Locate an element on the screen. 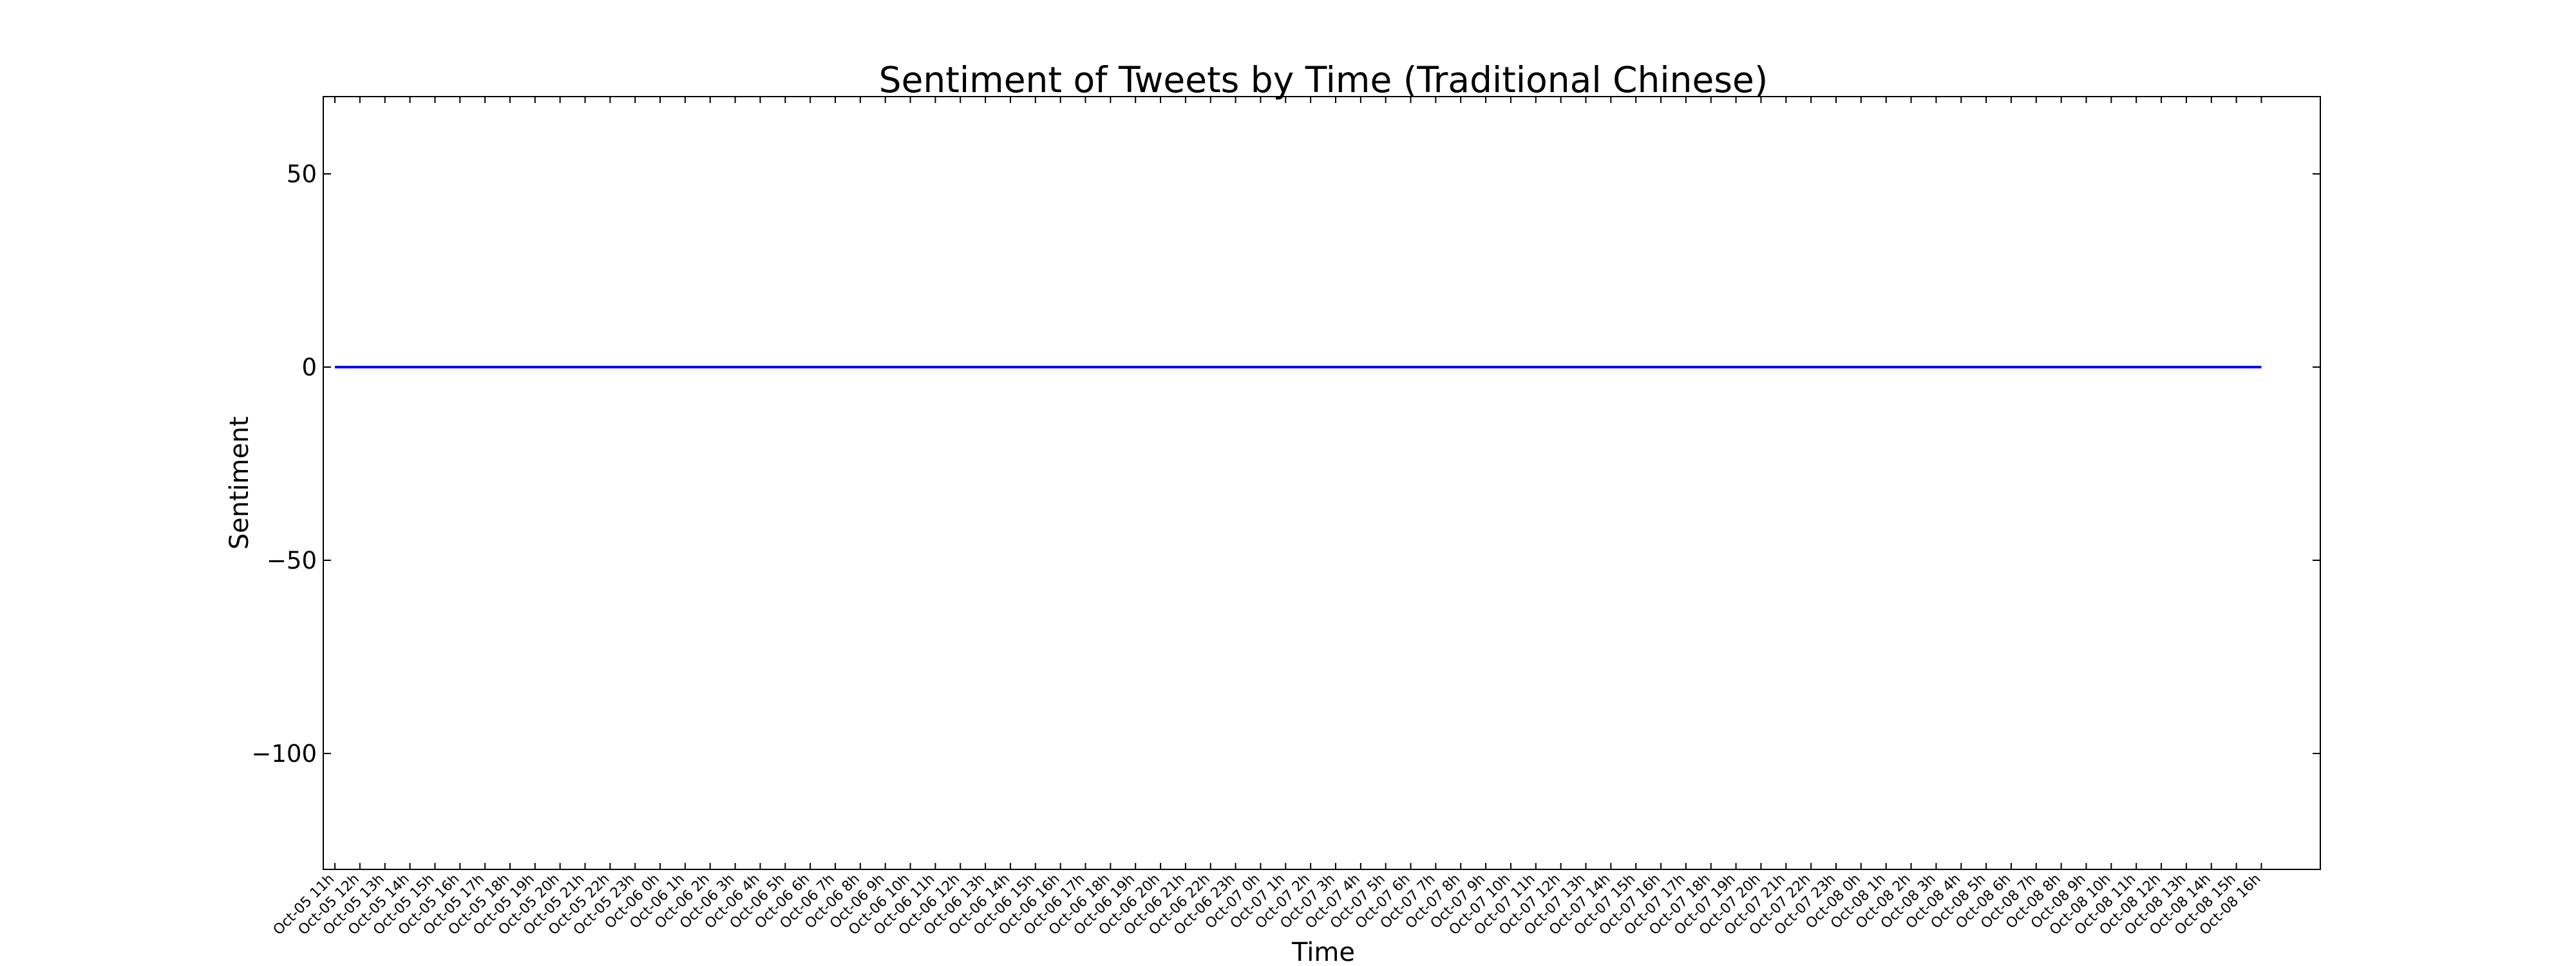  x-axis-label: Time is located at coordinates (1323, 952).